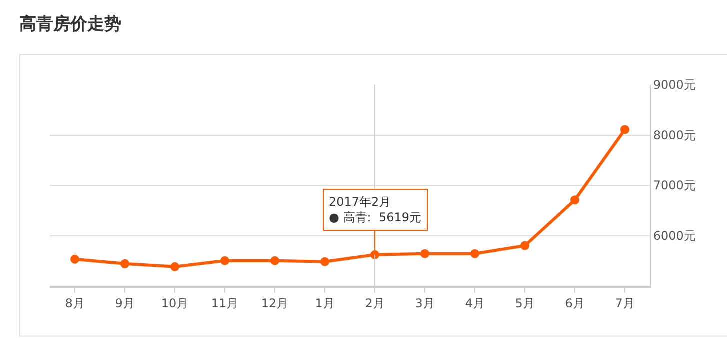 The image size is (727, 338). What do you see at coordinates (575, 303) in the screenshot?
I see `x-tick-label: 6月` at bounding box center [575, 303].